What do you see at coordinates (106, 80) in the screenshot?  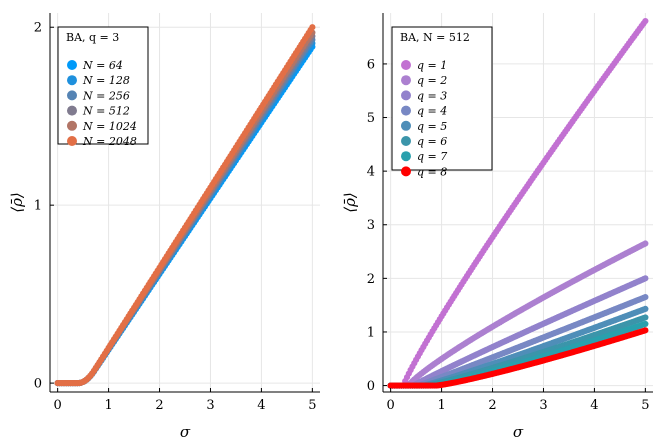 I see `legend-entry: N = 128` at bounding box center [106, 80].